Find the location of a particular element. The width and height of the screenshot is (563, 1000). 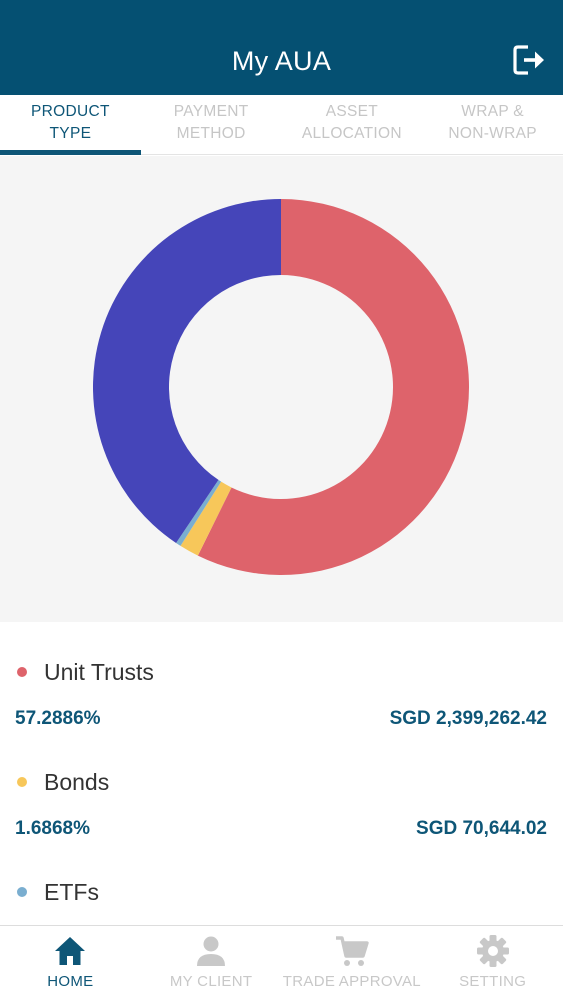

person-icon is located at coordinates (211, 951).